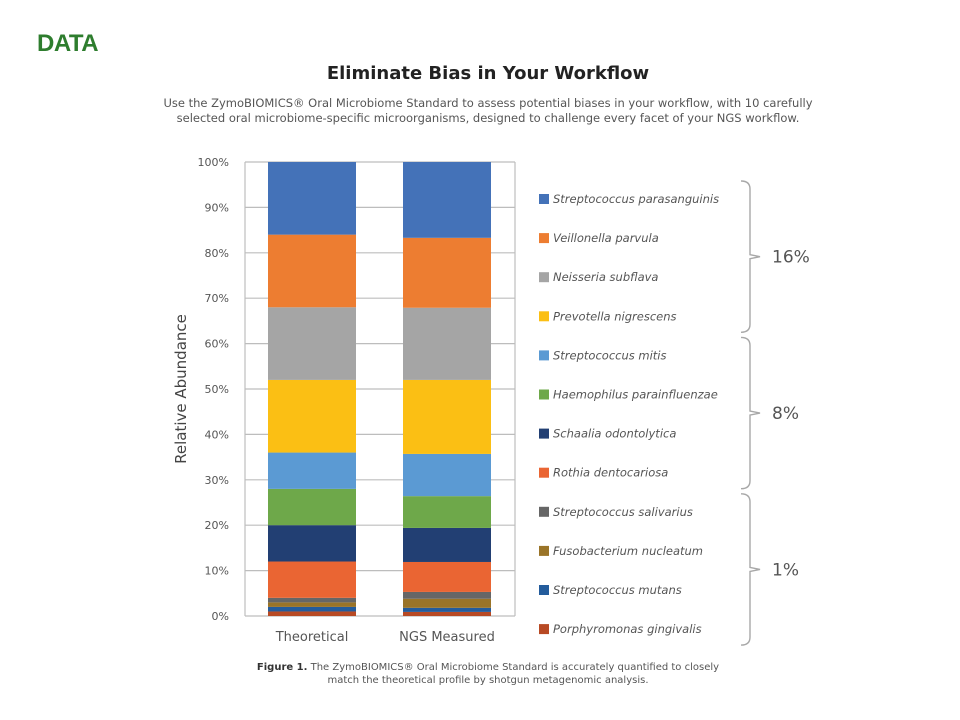 The width and height of the screenshot is (960, 720). I want to click on legend-label: Prevotella nigrescens, so click(615, 316).